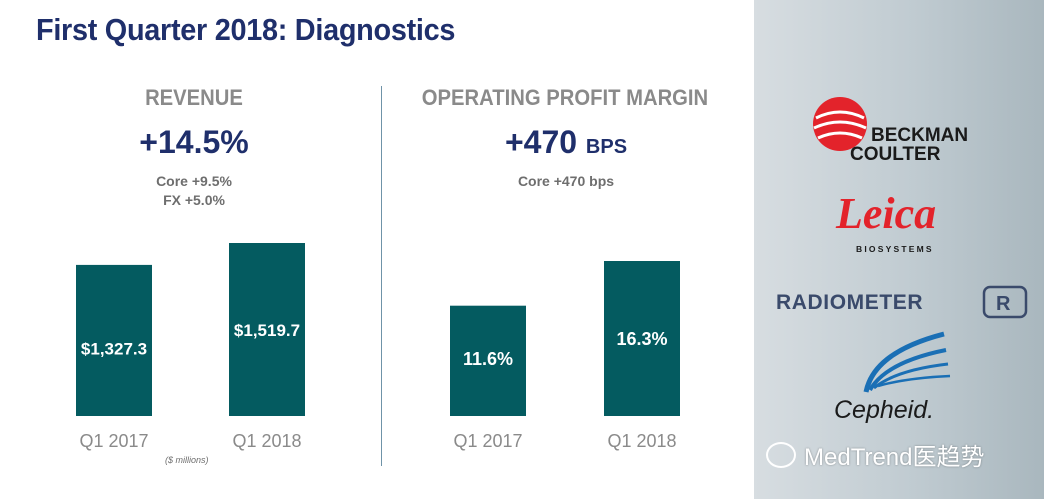  Describe the element at coordinates (266, 441) in the screenshot. I see `revenue-category-label-2: Q1 2018` at that location.